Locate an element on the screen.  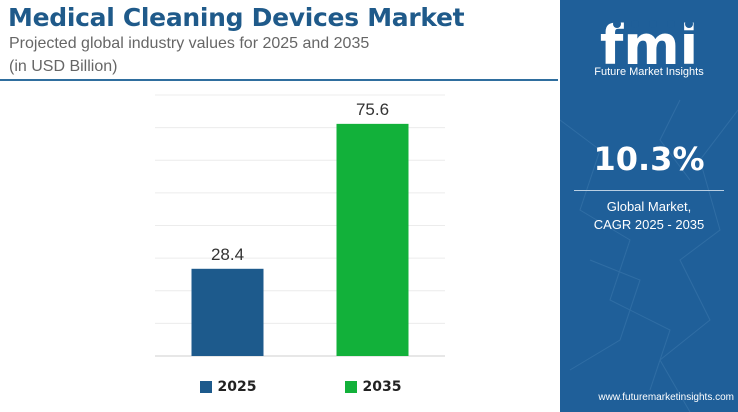
bar-2035 is located at coordinates (372, 240).